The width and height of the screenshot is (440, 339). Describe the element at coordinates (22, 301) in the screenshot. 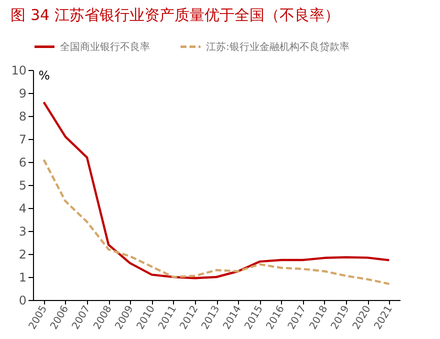

I see `y-tick-label: 0` at that location.